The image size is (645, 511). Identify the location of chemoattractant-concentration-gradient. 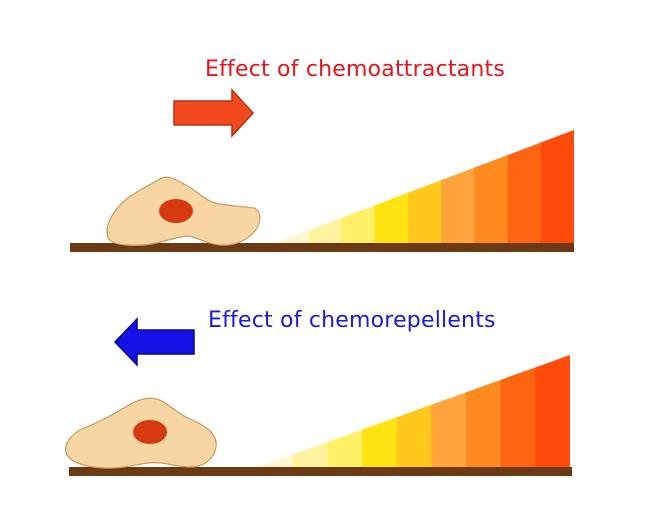
(424, 186).